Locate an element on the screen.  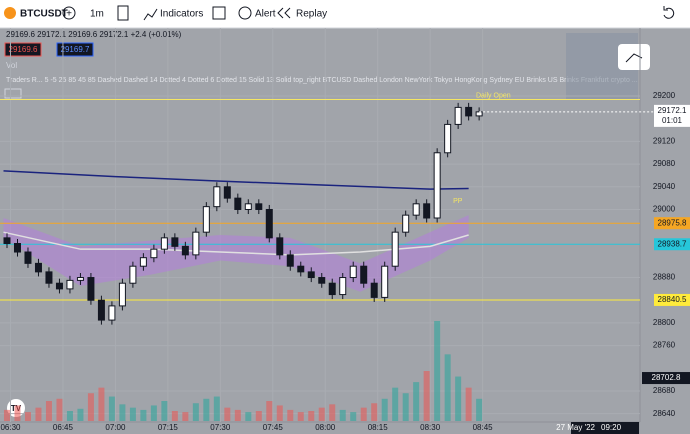
bid-box is located at coordinates (23, 49).